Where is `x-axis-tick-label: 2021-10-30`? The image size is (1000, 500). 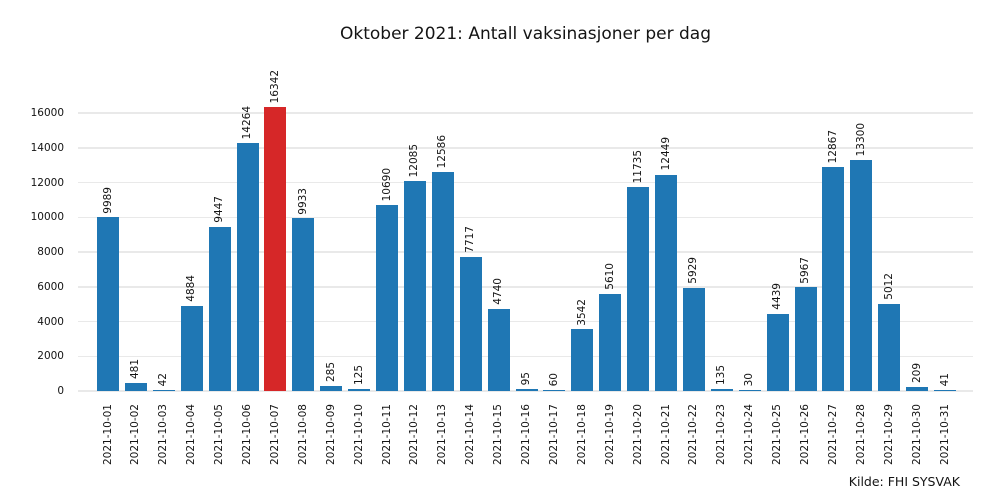 x-axis-tick-label: 2021-10-30 is located at coordinates (916, 435).